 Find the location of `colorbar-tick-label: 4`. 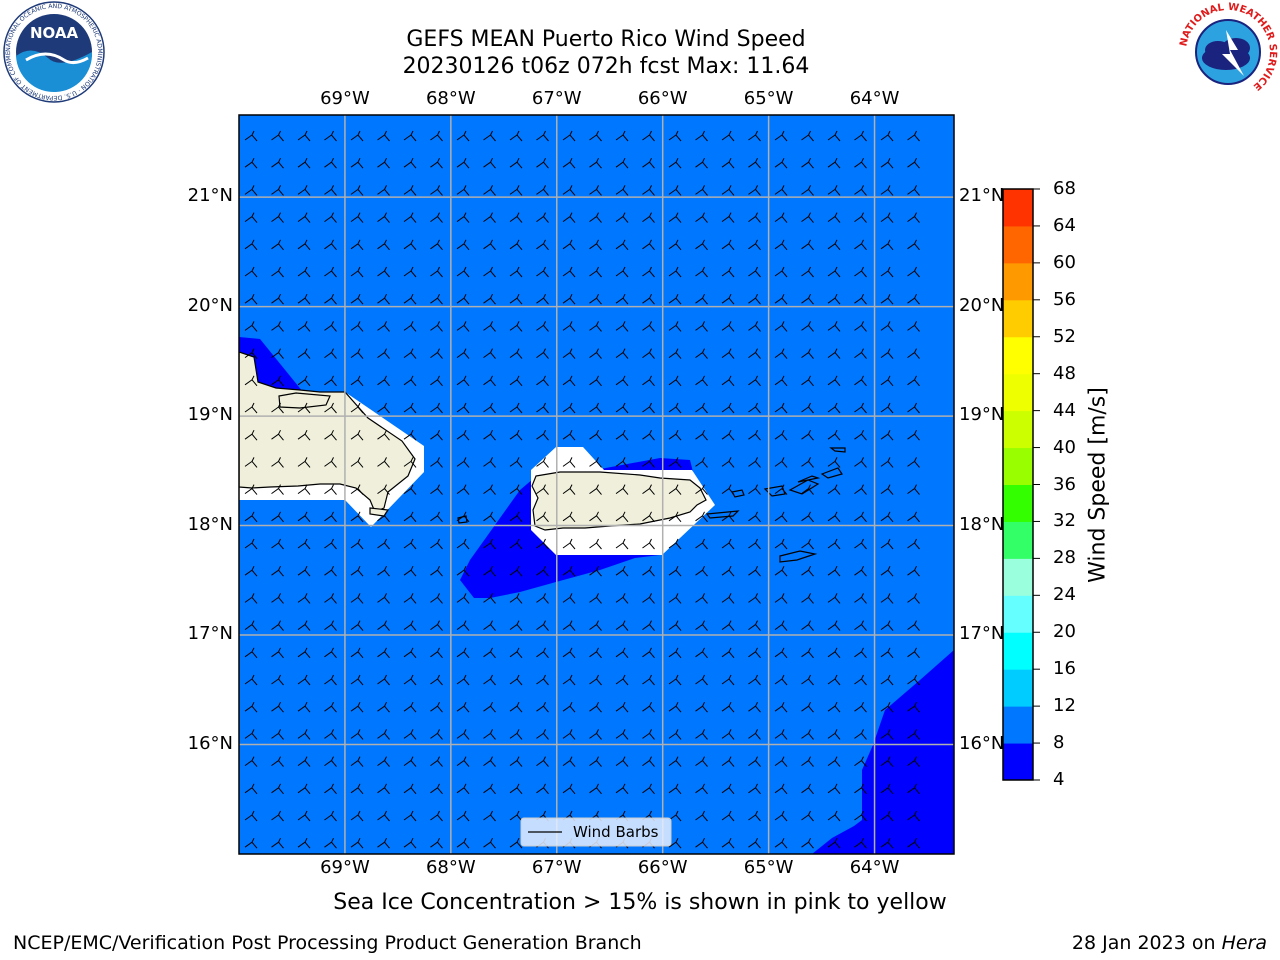

colorbar-tick-label: 4 is located at coordinates (1059, 779).